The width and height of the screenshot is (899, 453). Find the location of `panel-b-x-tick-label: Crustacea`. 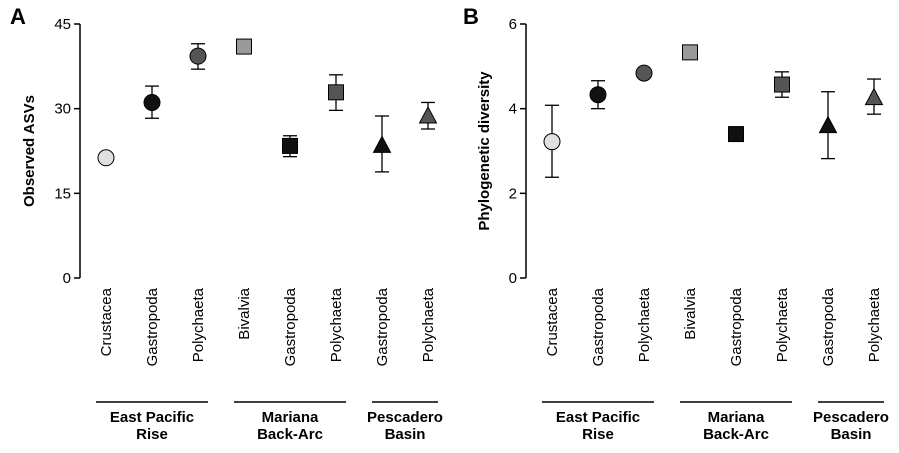

panel-b-x-tick-label: Crustacea is located at coordinates (552, 321).